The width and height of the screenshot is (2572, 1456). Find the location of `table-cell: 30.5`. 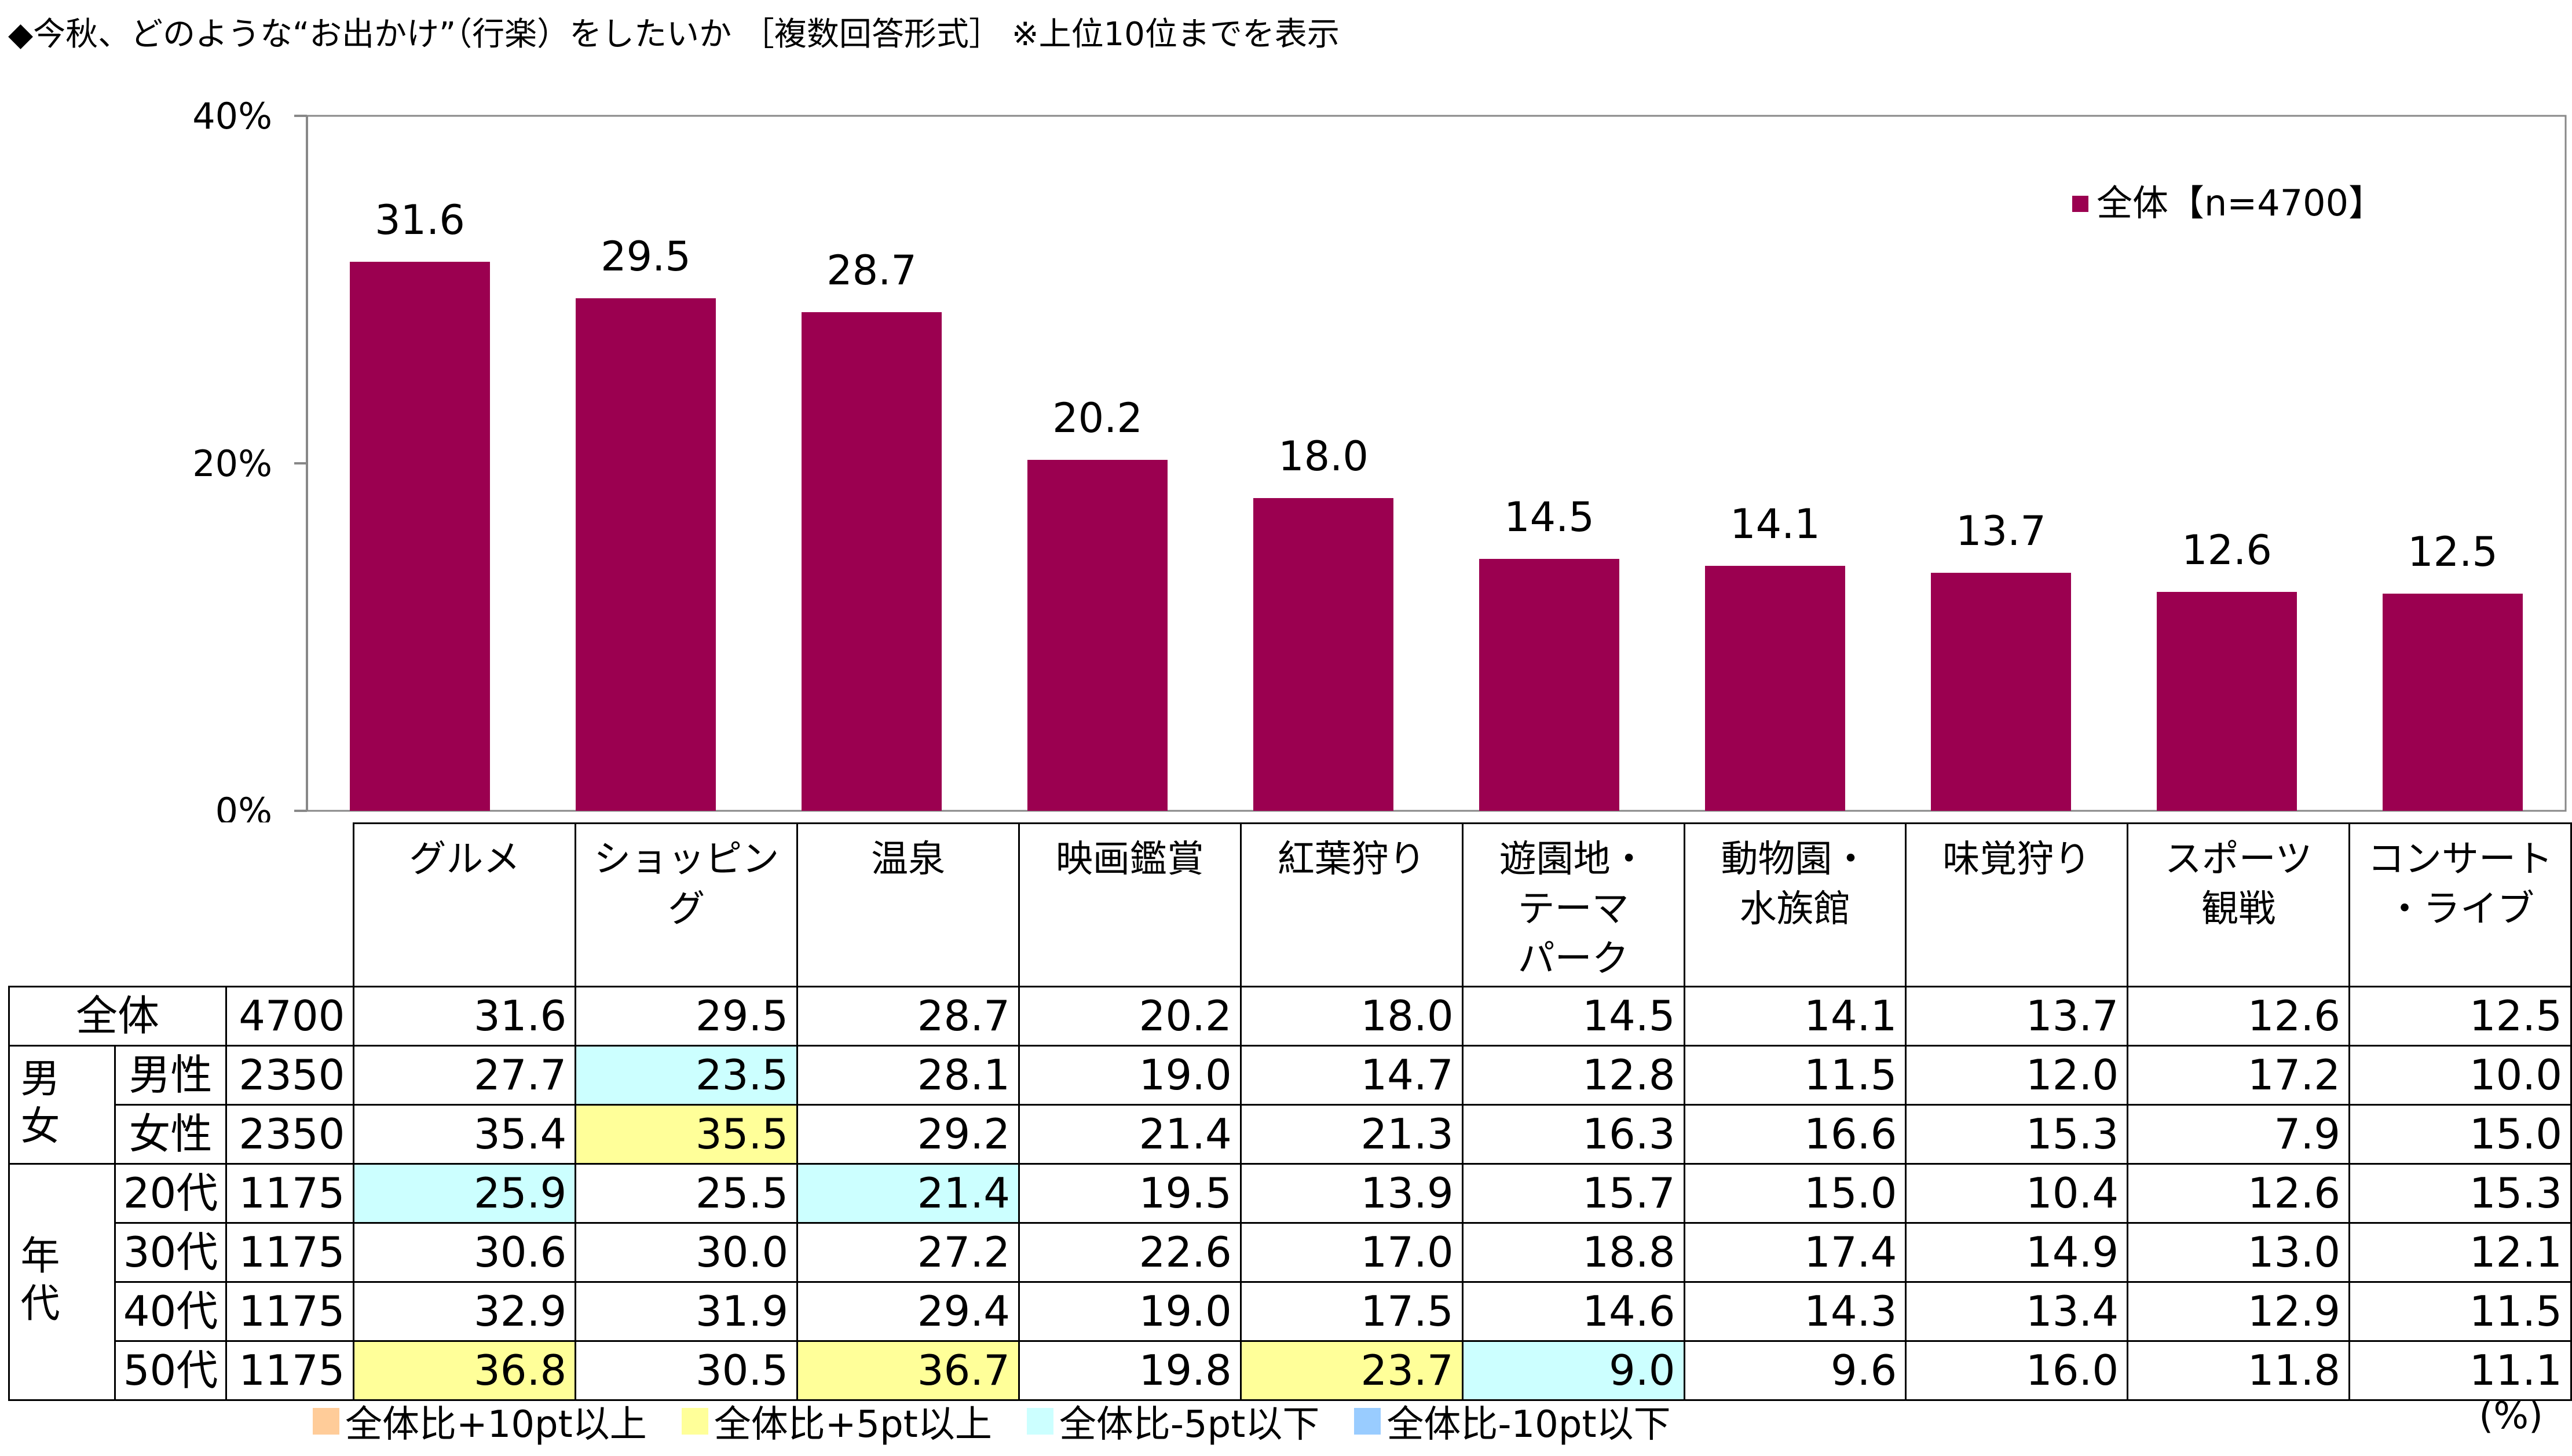

table-cell: 30.5 is located at coordinates (687, 1370).